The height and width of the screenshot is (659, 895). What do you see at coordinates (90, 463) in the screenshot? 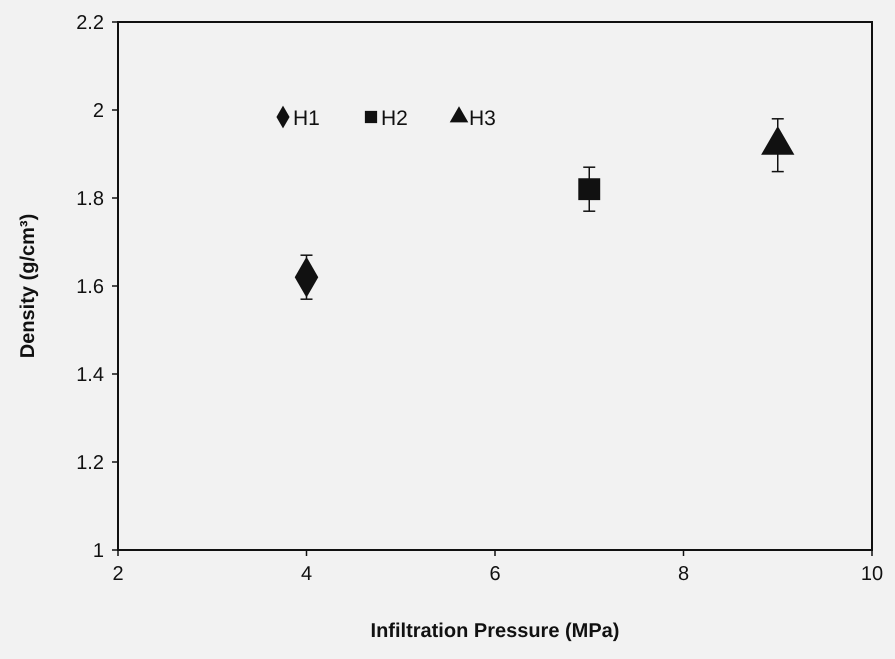
I see `y-tick-label: 1.2` at bounding box center [90, 463].